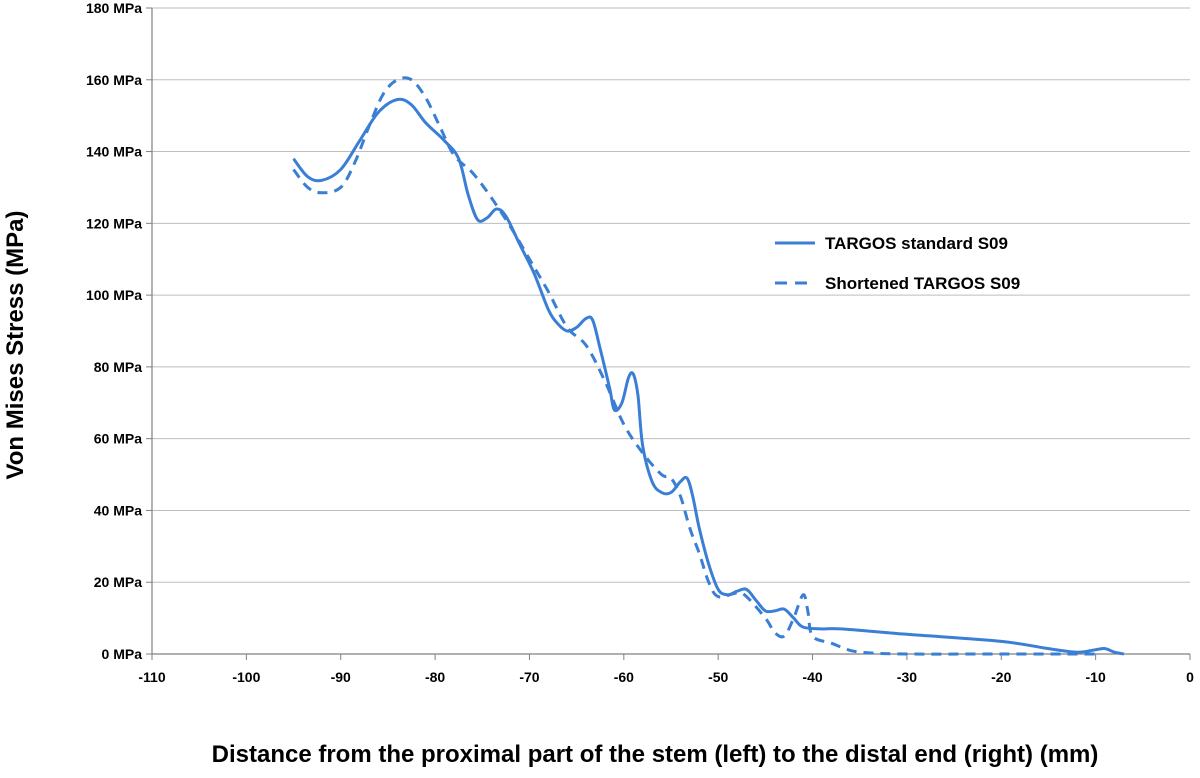 Image resolution: width=1200 pixels, height=778 pixels. What do you see at coordinates (916, 243) in the screenshot?
I see `legend-label: TARGOS standard S09` at bounding box center [916, 243].